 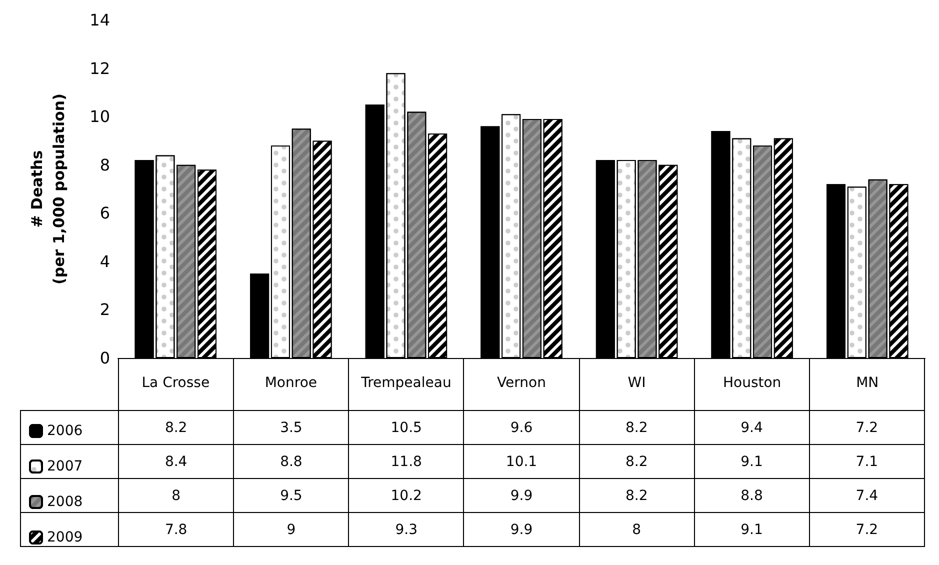 I want to click on y-tick-label: 14, so click(x=100, y=20).